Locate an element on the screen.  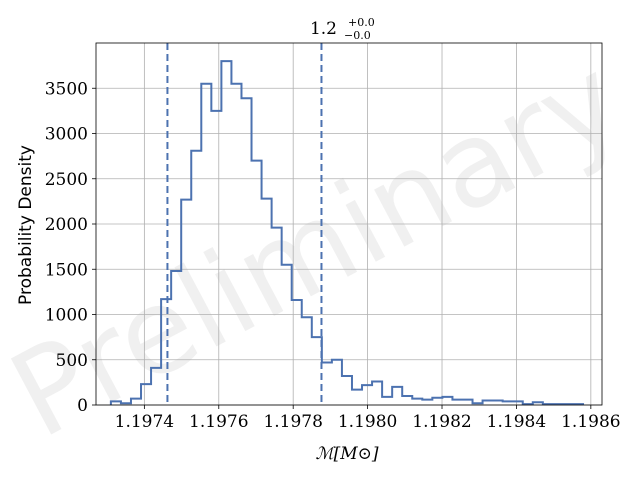
x-tick-label: 1.1978 is located at coordinates (292, 422).